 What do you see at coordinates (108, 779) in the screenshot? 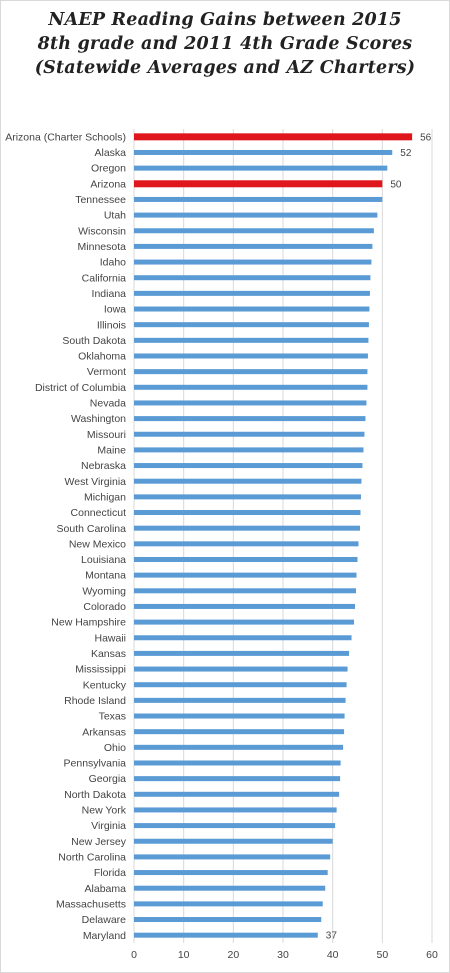
I see `category-label: Georgia` at bounding box center [108, 779].